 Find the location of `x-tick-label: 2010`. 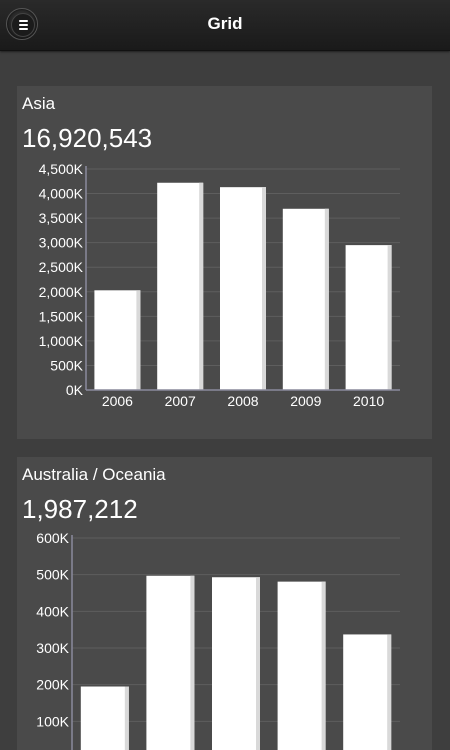

x-tick-label: 2010 is located at coordinates (368, 401).